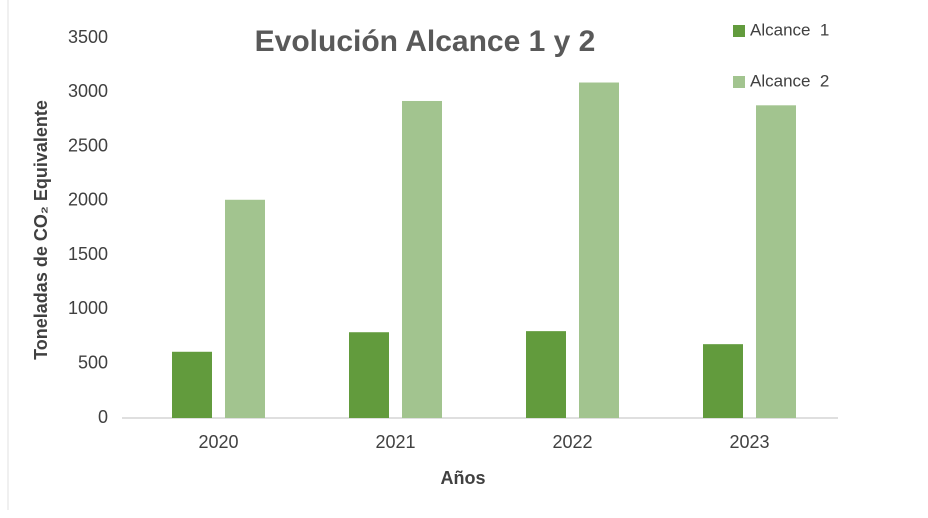 This screenshot has width=928, height=518. I want to click on y-axis-label: Toneladas de CO₂ Equivalente, so click(41, 230).